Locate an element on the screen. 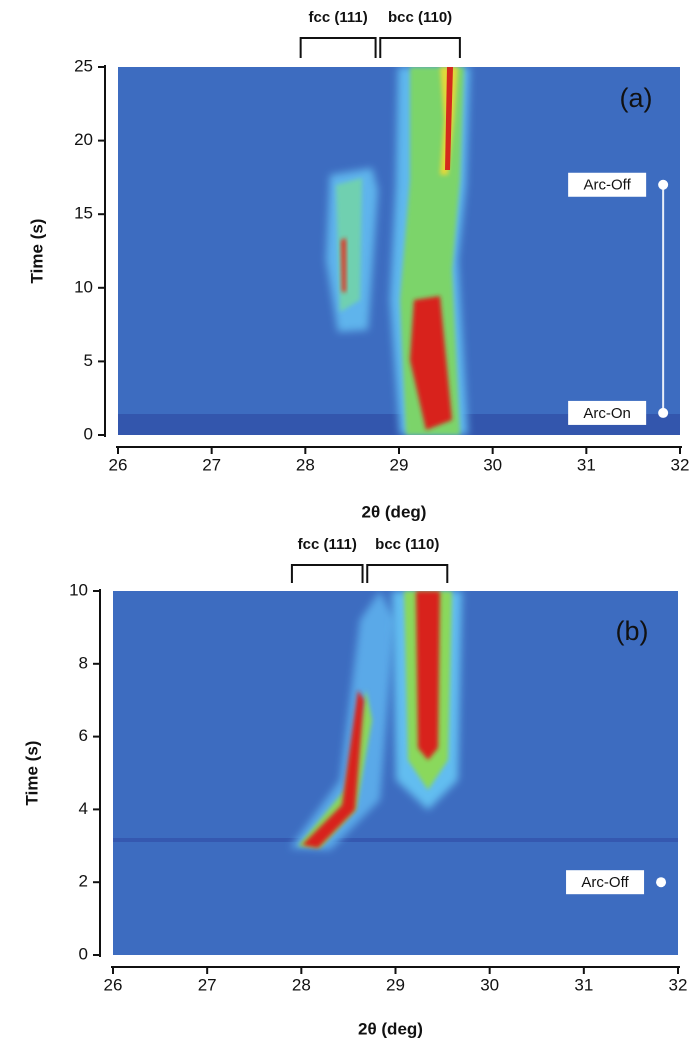  y-tick-label: 15 is located at coordinates (83, 213).